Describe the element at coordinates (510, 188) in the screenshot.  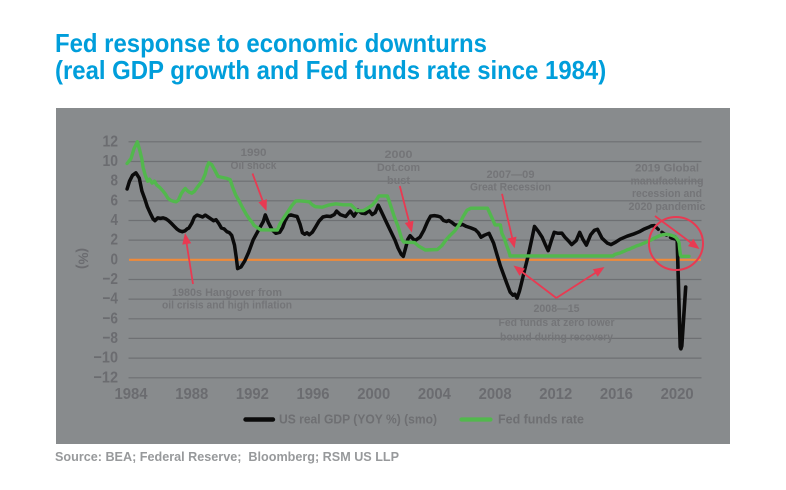
I see `svg-text: Great Recession` at that location.